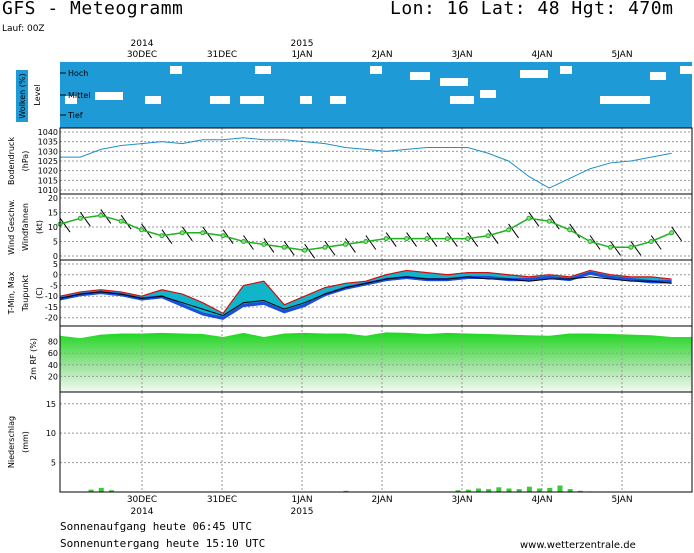 This screenshot has height=553, width=694. I want to click on temp-cold-area, so click(366, 295).